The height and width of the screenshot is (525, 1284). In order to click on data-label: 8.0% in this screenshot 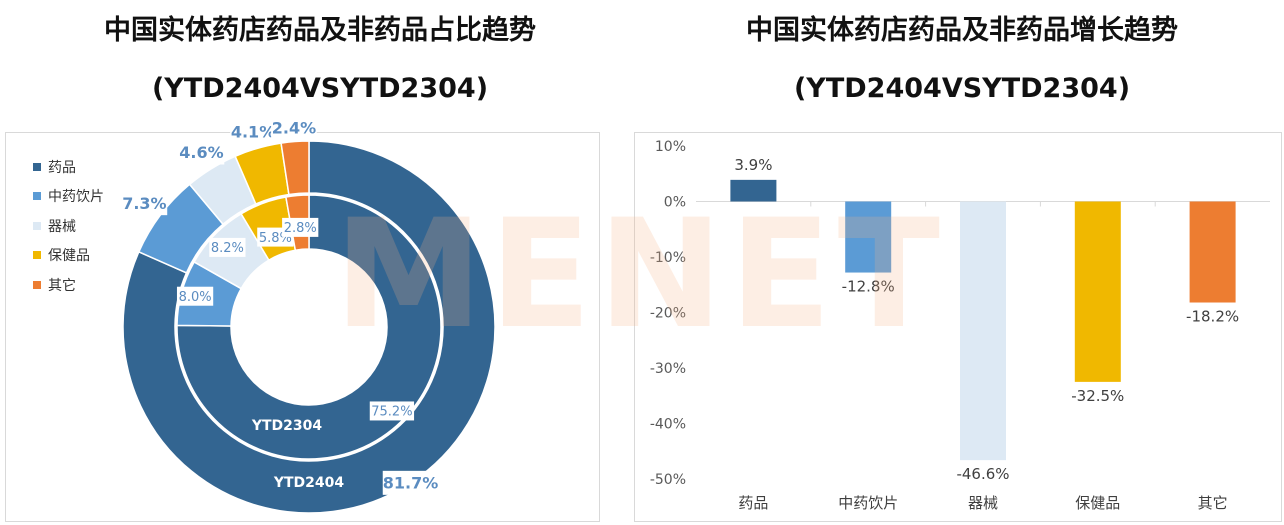, I will do `click(195, 297)`.